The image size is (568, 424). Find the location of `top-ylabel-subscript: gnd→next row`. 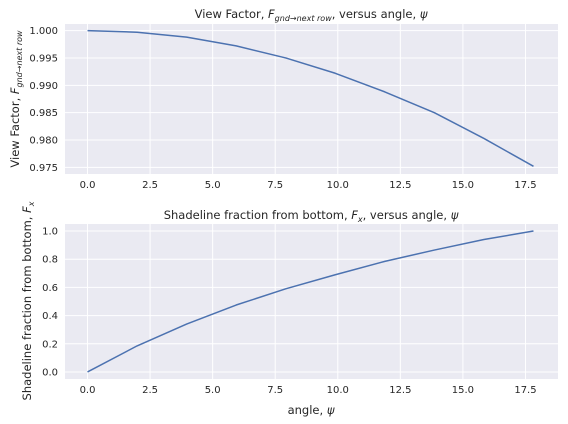

top-ylabel-subscript: gnd→next row is located at coordinates (19, 59).